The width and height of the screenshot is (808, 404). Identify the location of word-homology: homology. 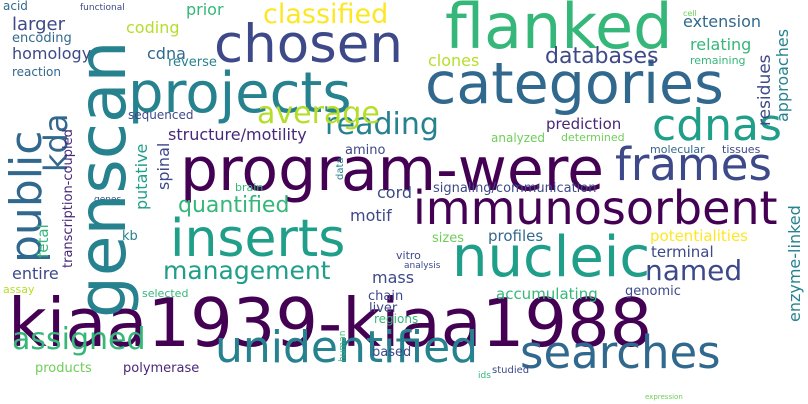
(52, 53).